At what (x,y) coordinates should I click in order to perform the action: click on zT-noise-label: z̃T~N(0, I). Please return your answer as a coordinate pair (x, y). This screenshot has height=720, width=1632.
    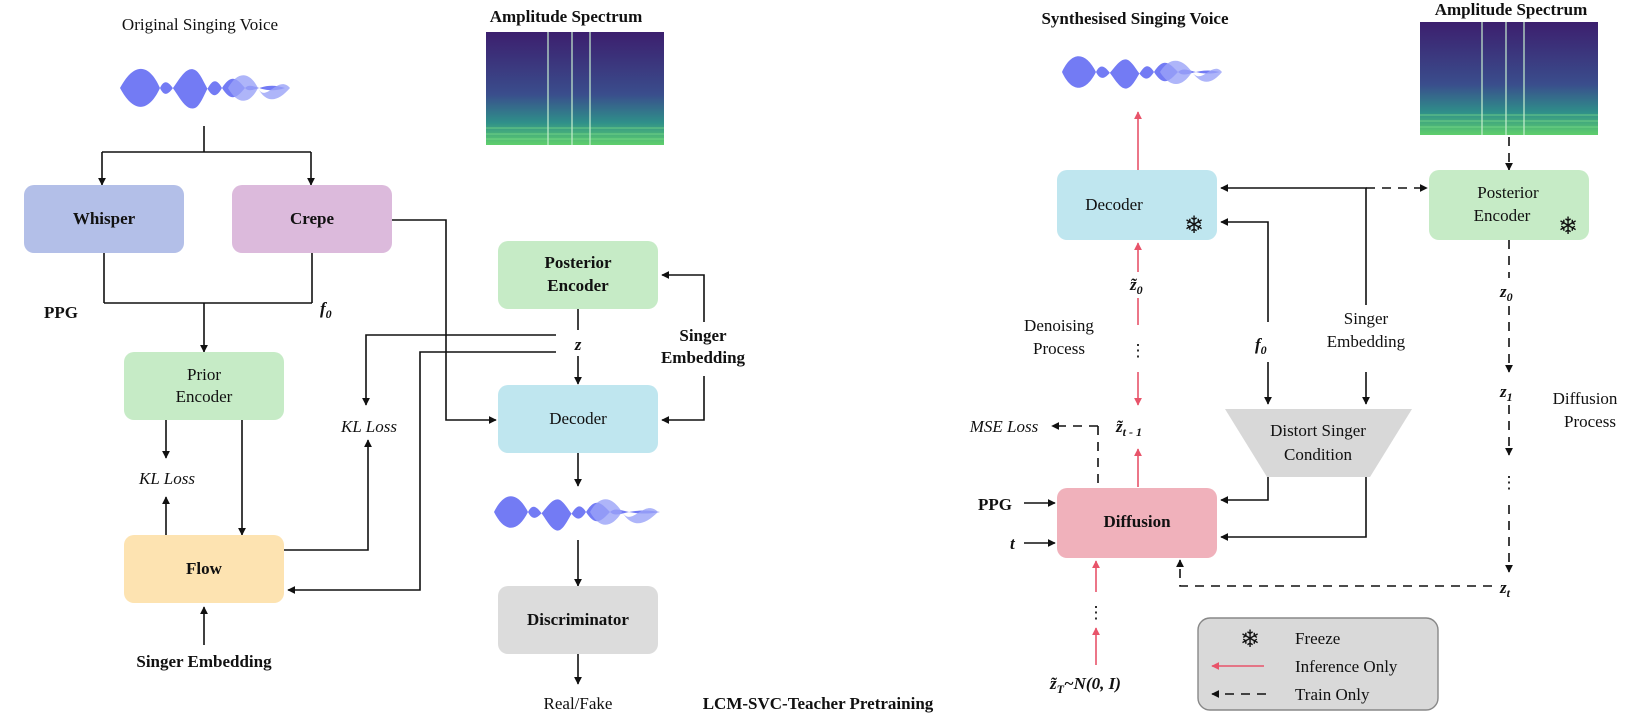
    Looking at the image, I should click on (1085, 685).